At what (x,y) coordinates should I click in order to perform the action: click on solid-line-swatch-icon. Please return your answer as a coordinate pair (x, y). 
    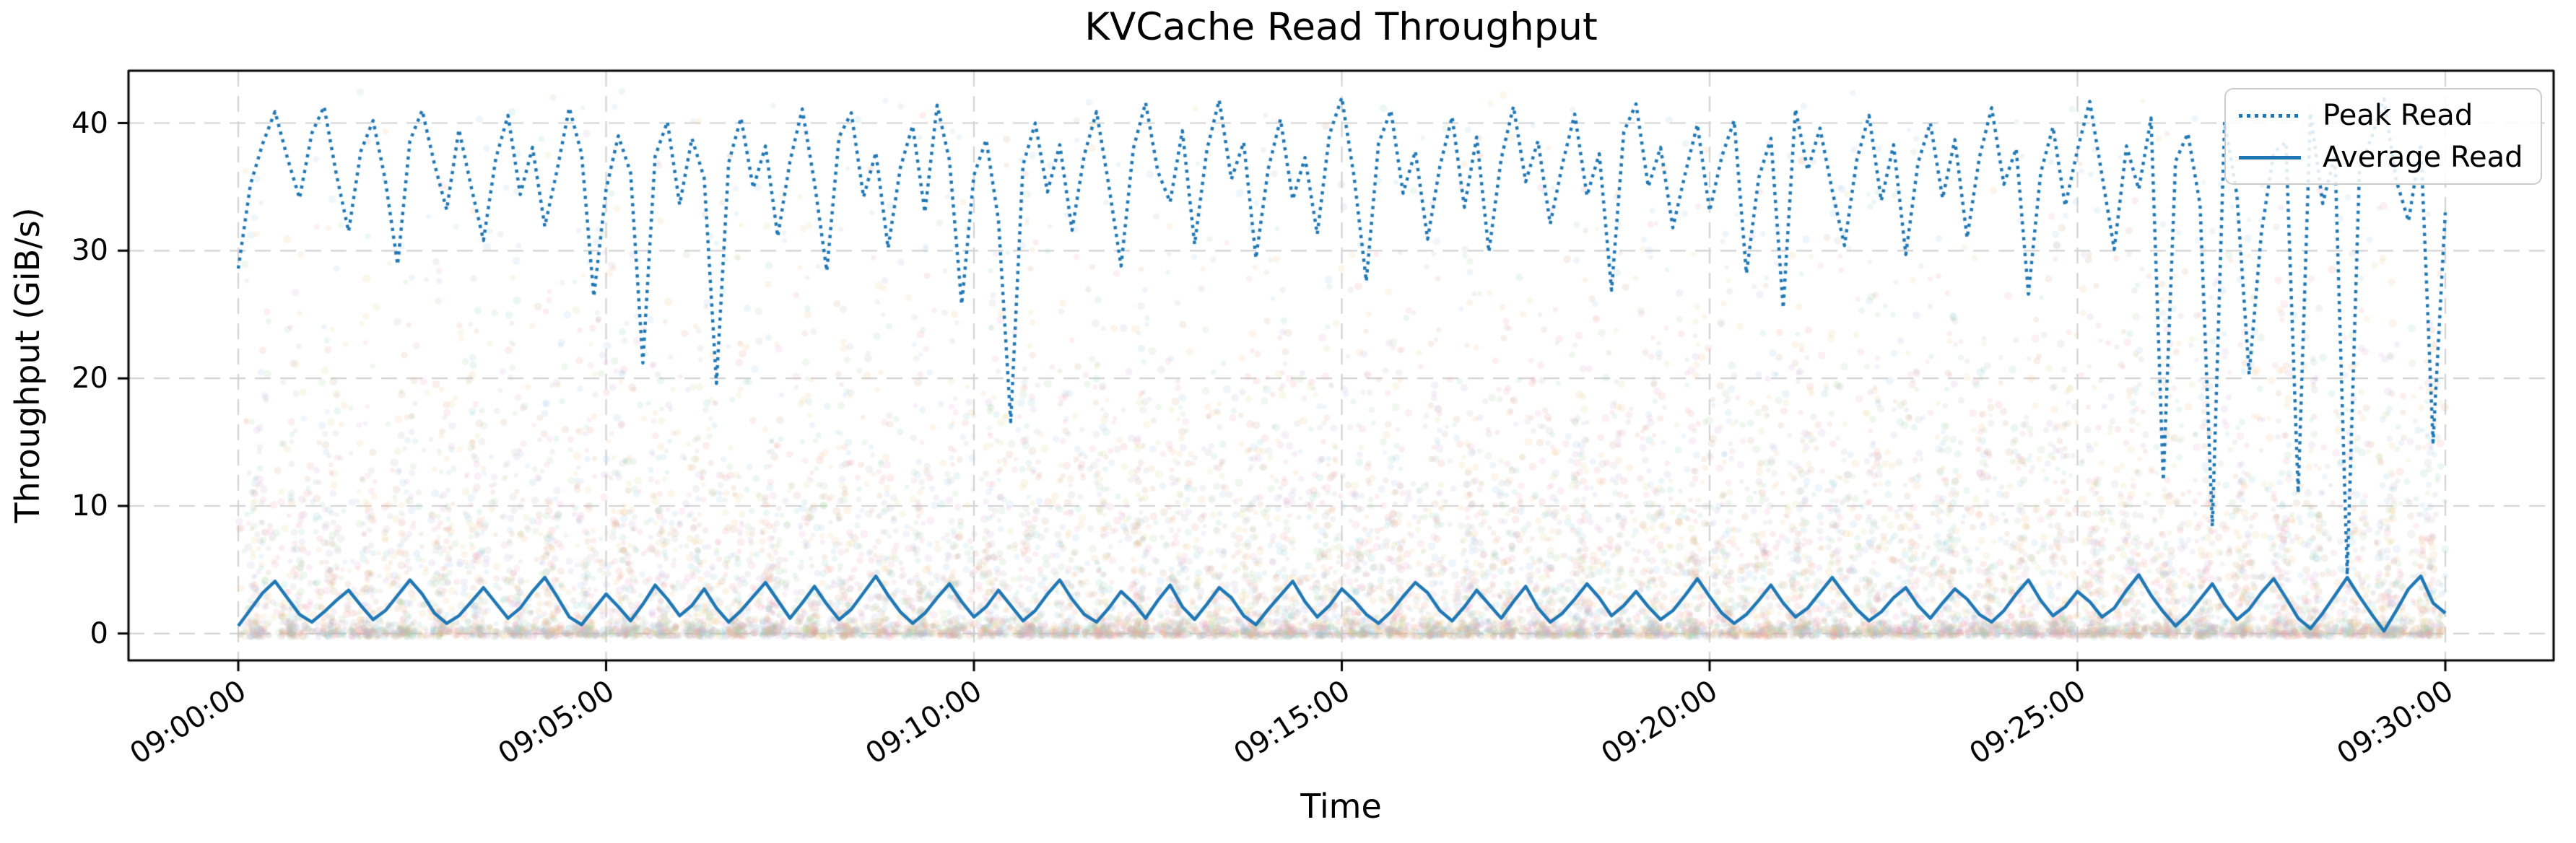
    Looking at the image, I should click on (2270, 157).